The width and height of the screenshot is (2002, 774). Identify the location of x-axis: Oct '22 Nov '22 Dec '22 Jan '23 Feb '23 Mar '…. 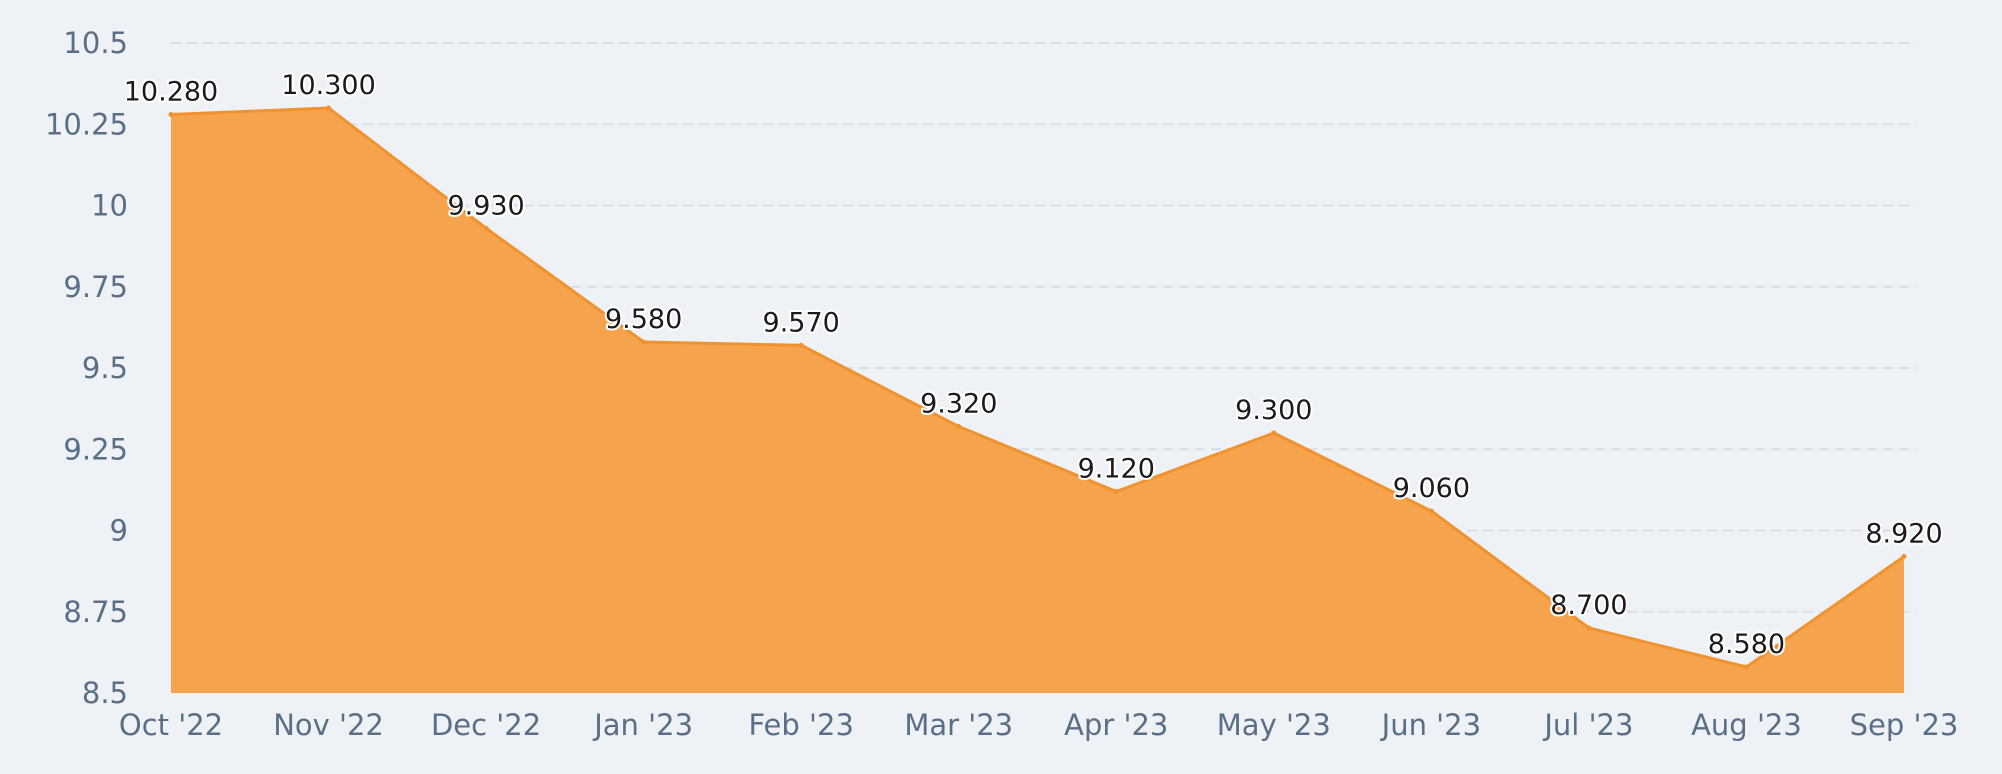
(1038, 725).